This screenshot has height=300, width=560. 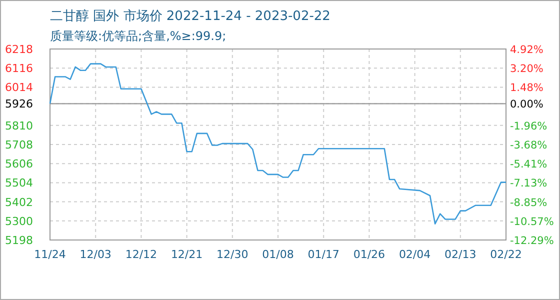 What do you see at coordinates (19, 145) in the screenshot?
I see `y-tick-label: 5708` at bounding box center [19, 145].